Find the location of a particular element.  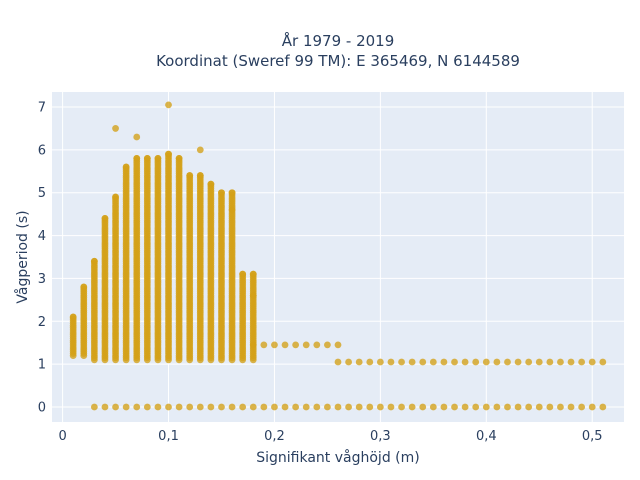

x-axis-title: Signifikant våghöjd (m) is located at coordinates (337, 457).